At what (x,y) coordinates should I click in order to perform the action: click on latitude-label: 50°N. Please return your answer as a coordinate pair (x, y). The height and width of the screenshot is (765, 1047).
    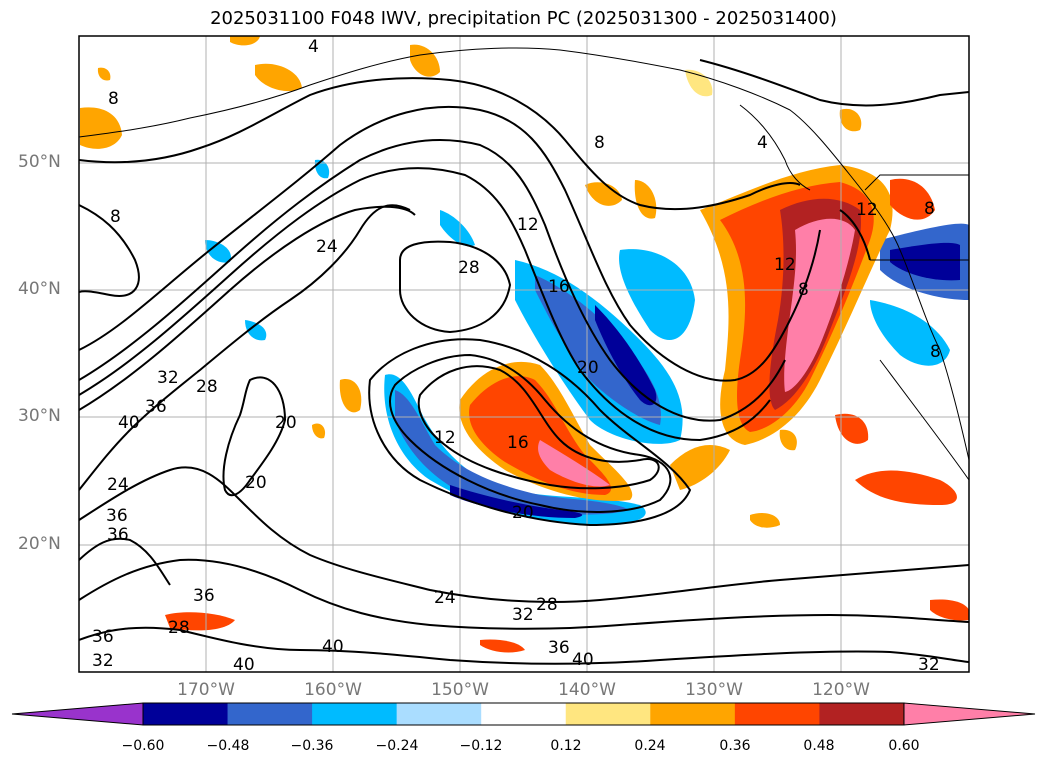
    Looking at the image, I should click on (39, 162).